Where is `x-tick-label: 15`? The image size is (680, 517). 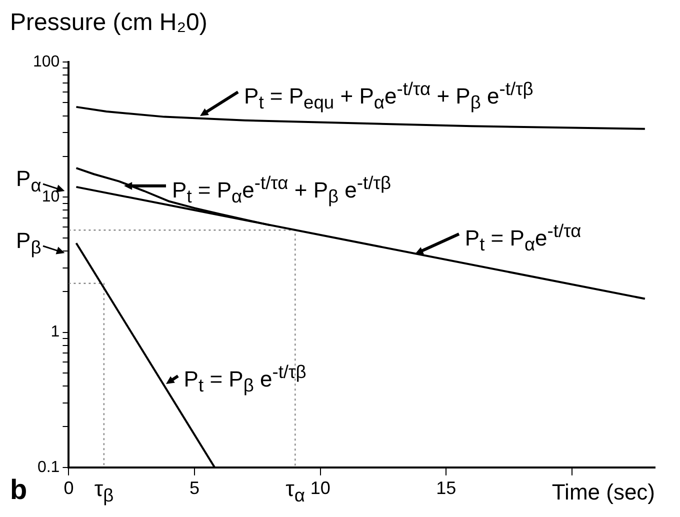
x-tick-label: 15 is located at coordinates (446, 488).